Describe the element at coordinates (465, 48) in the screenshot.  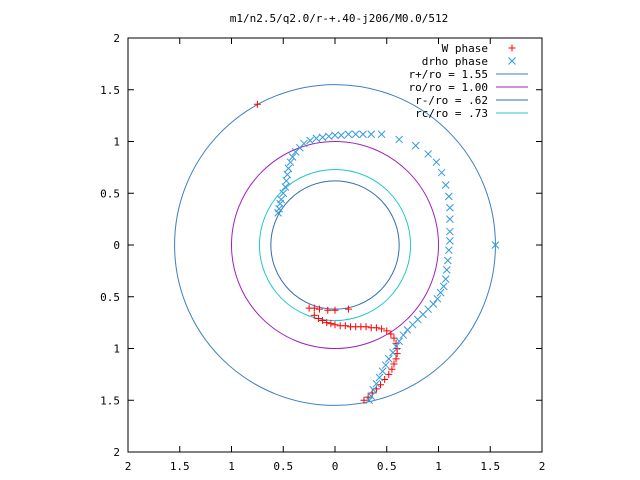
I see `legend-label-0: W phase` at that location.